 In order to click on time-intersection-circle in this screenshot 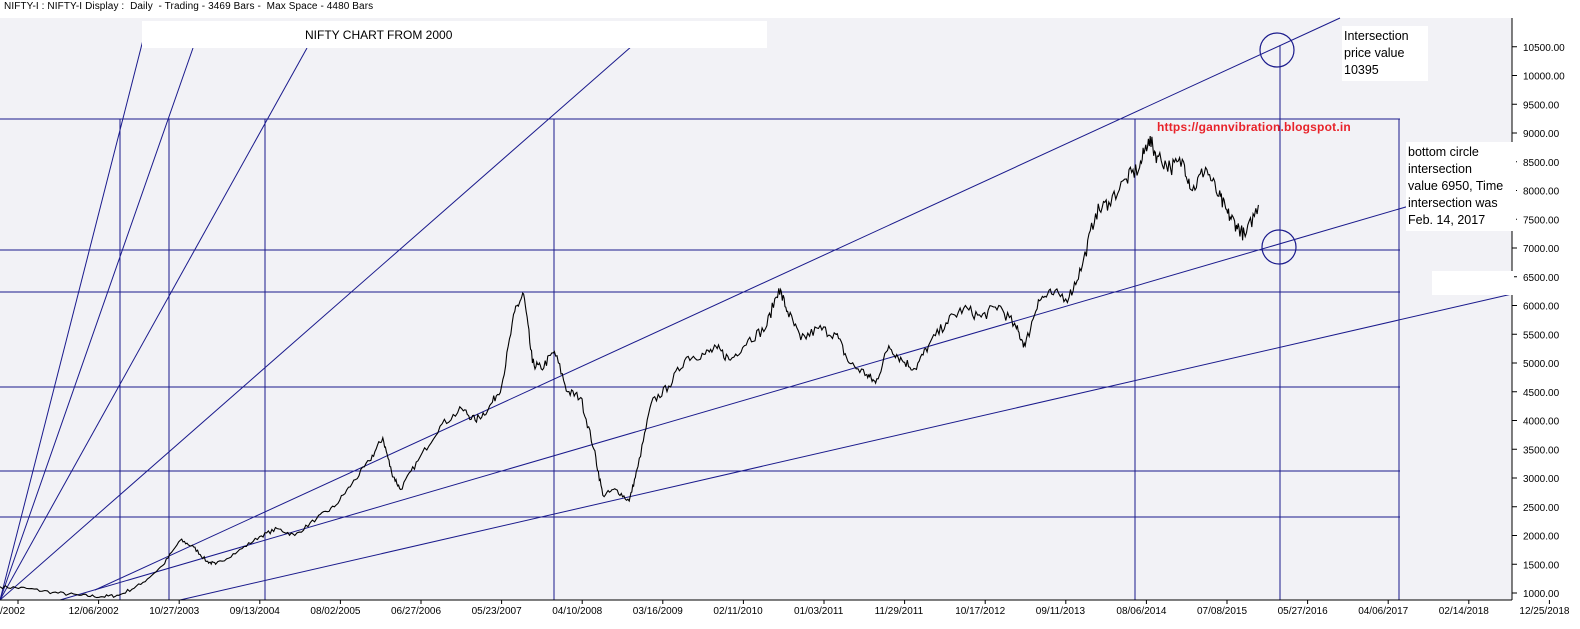, I will do `click(1279, 247)`.